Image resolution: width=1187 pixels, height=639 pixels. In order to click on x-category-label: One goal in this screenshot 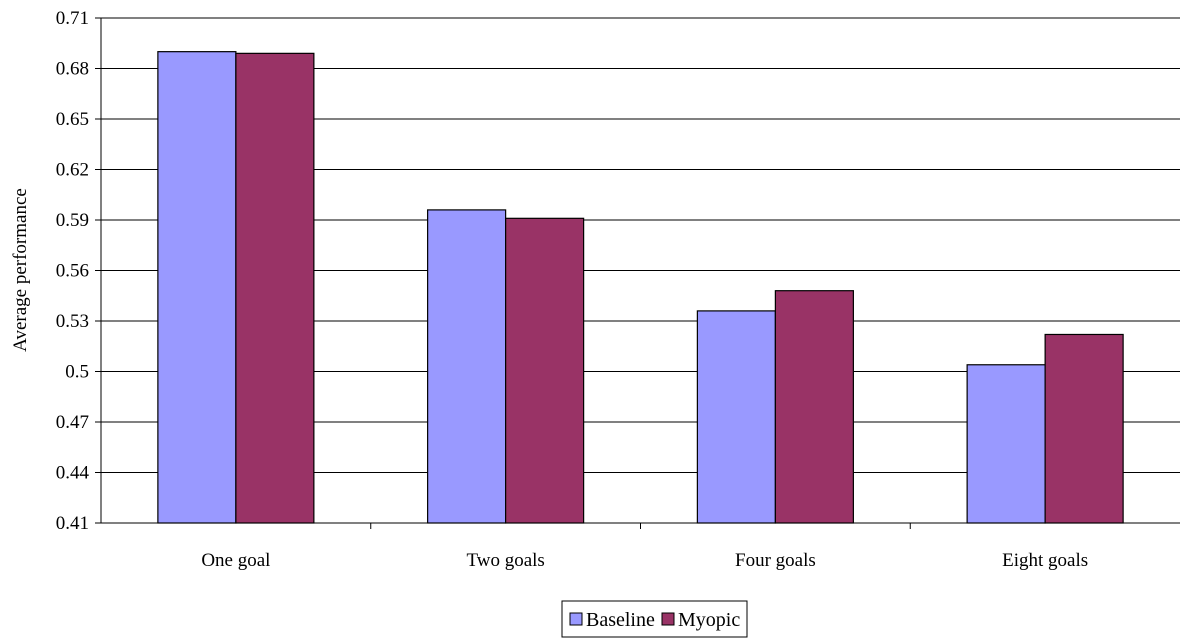, I will do `click(235, 560)`.